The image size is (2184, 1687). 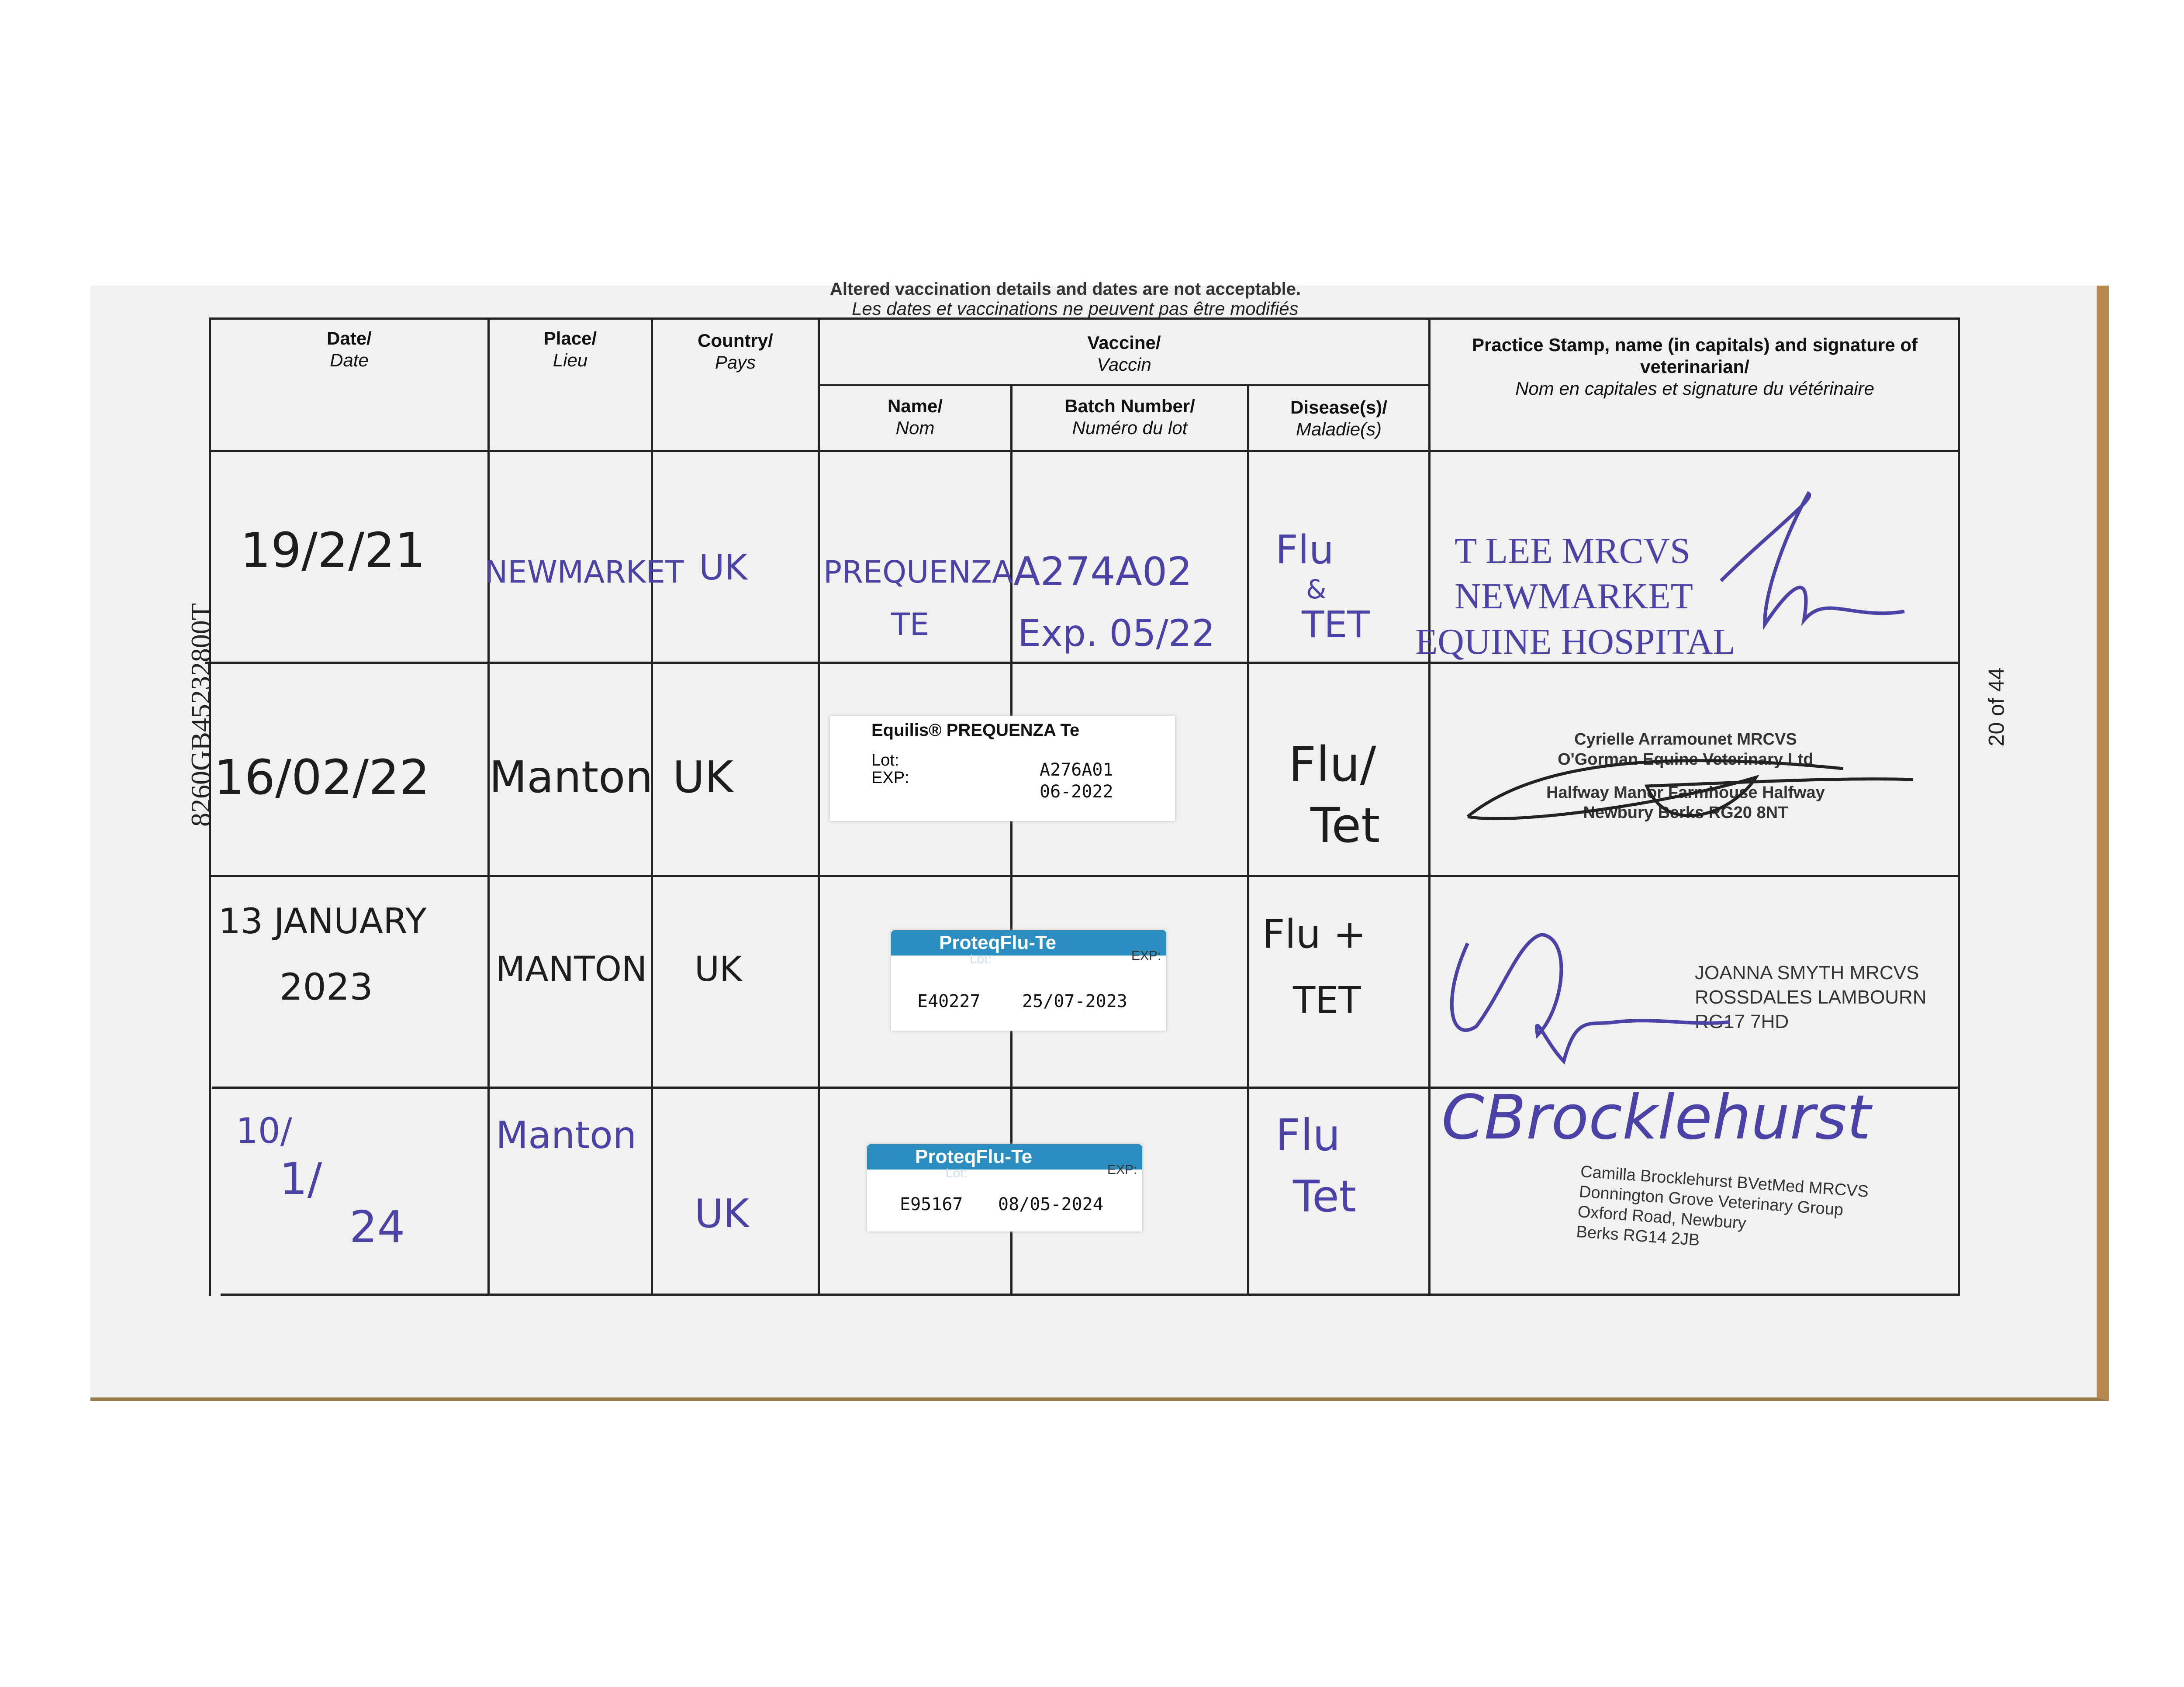 What do you see at coordinates (910, 624) in the screenshot?
I see `vaccine-name-2: TE` at bounding box center [910, 624].